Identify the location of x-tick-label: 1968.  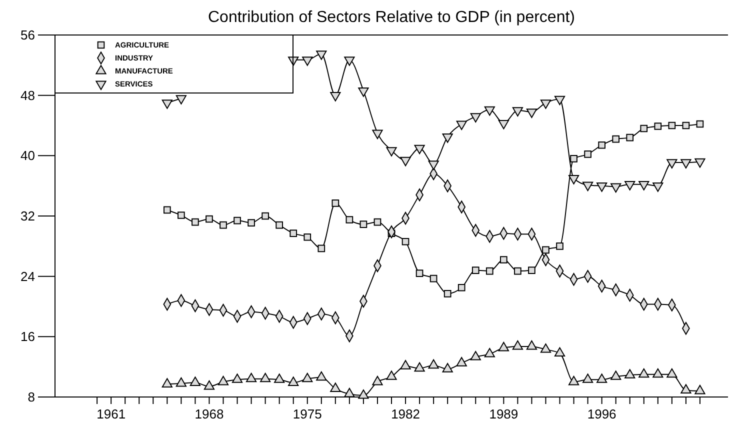
(209, 414).